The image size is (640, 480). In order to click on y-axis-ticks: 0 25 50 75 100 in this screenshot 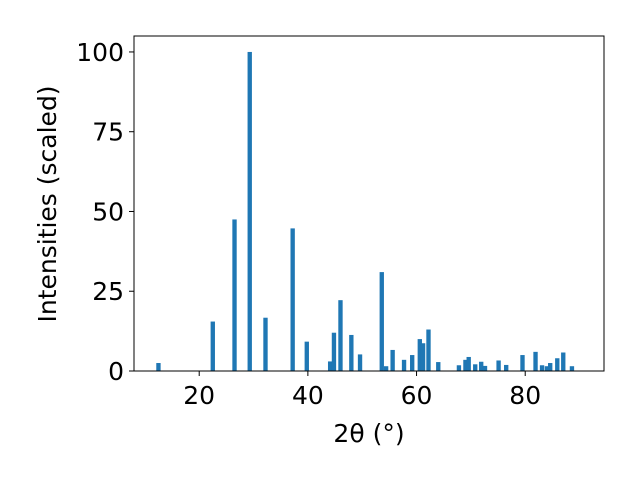, I will do `click(105, 212)`.